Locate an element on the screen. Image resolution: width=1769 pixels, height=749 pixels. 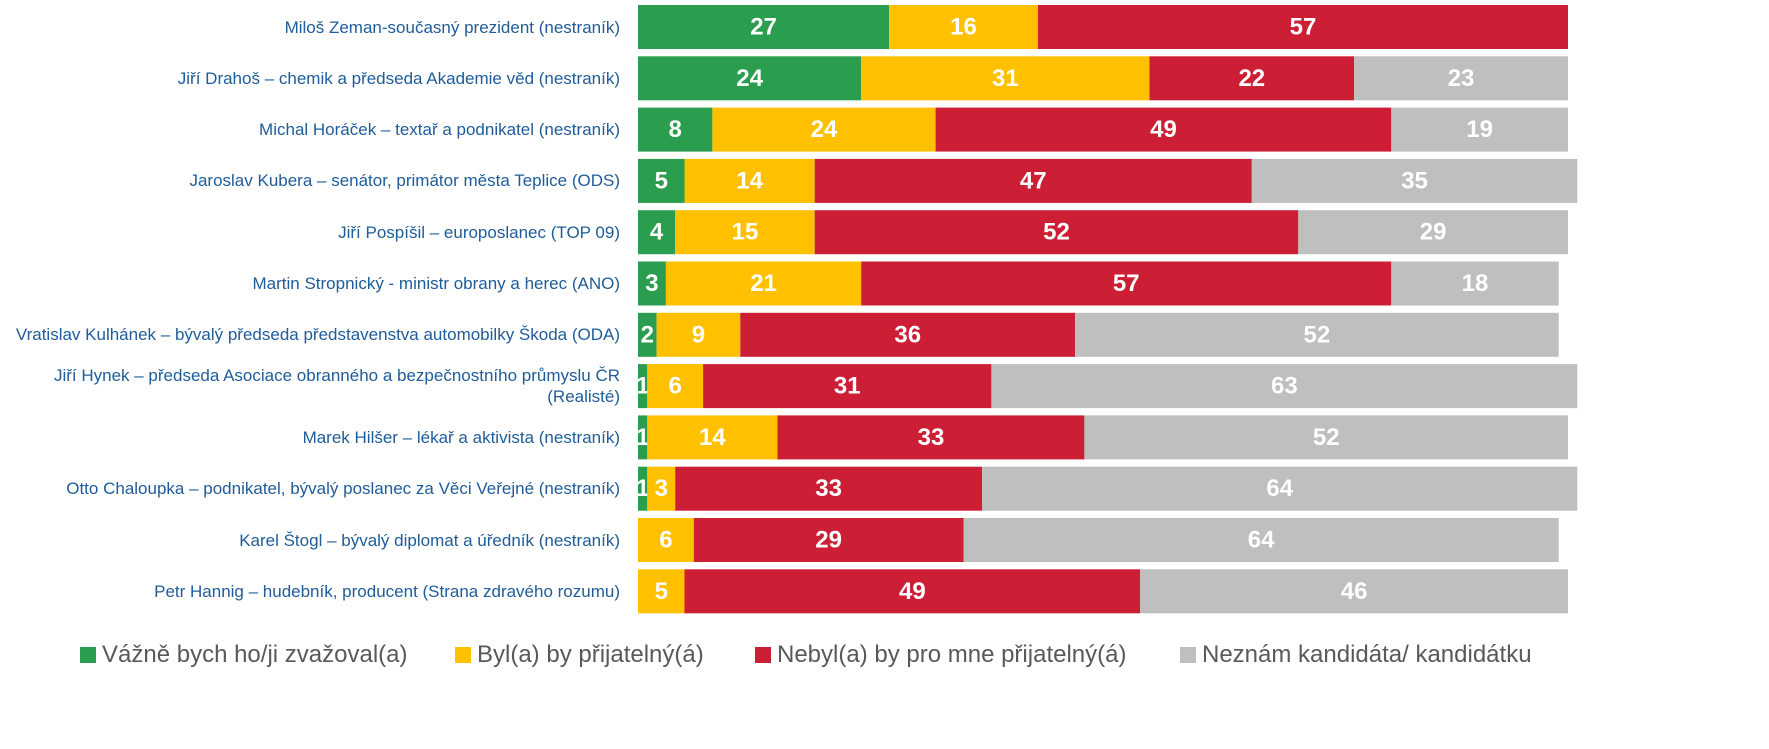
value-label: 36 is located at coordinates (907, 334).